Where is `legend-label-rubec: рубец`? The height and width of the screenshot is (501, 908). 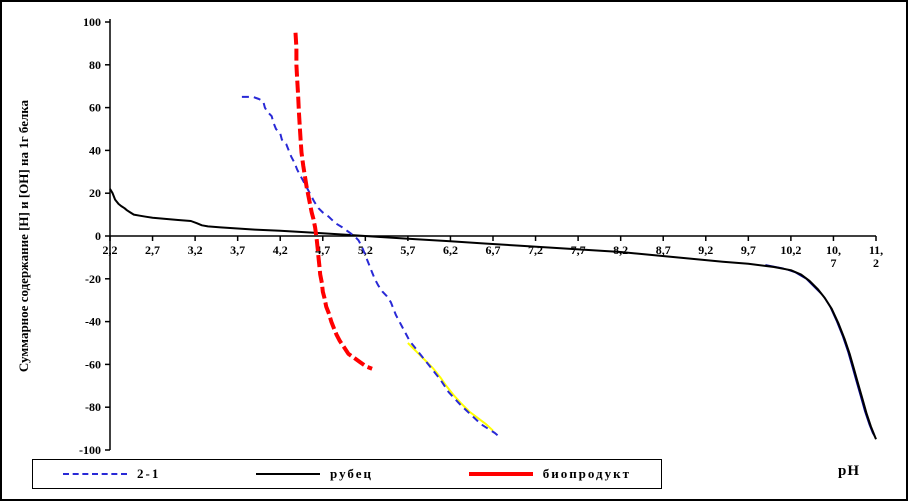 legend-label-rubec: рубец is located at coordinates (352, 473).